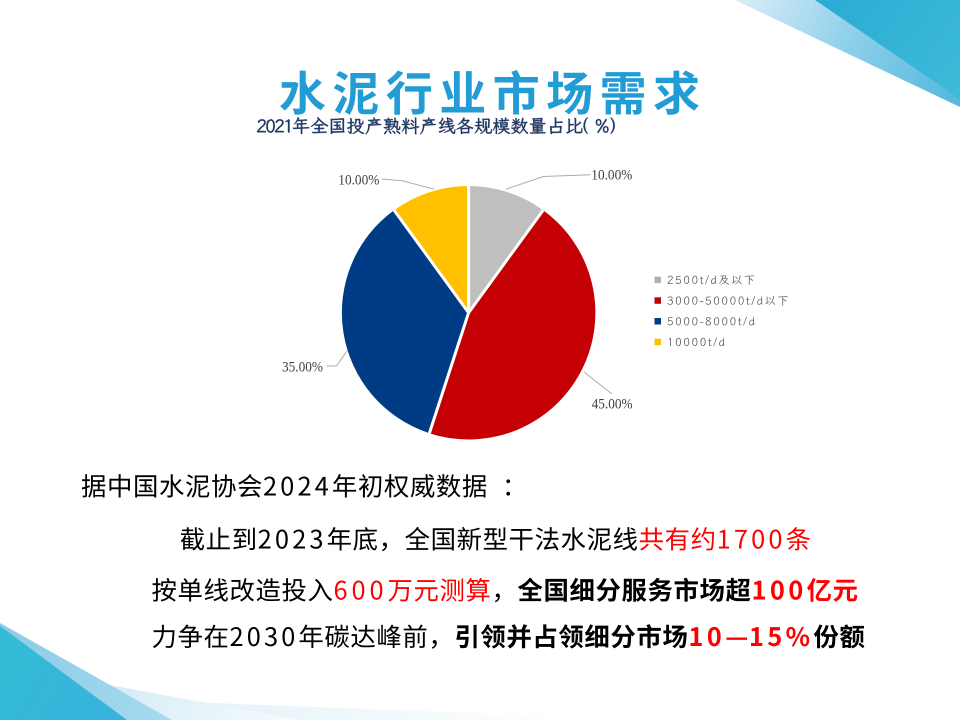 Image resolution: width=960 pixels, height=720 pixels. Describe the element at coordinates (612, 404) in the screenshot. I see `svg-text: 45.00%` at that location.